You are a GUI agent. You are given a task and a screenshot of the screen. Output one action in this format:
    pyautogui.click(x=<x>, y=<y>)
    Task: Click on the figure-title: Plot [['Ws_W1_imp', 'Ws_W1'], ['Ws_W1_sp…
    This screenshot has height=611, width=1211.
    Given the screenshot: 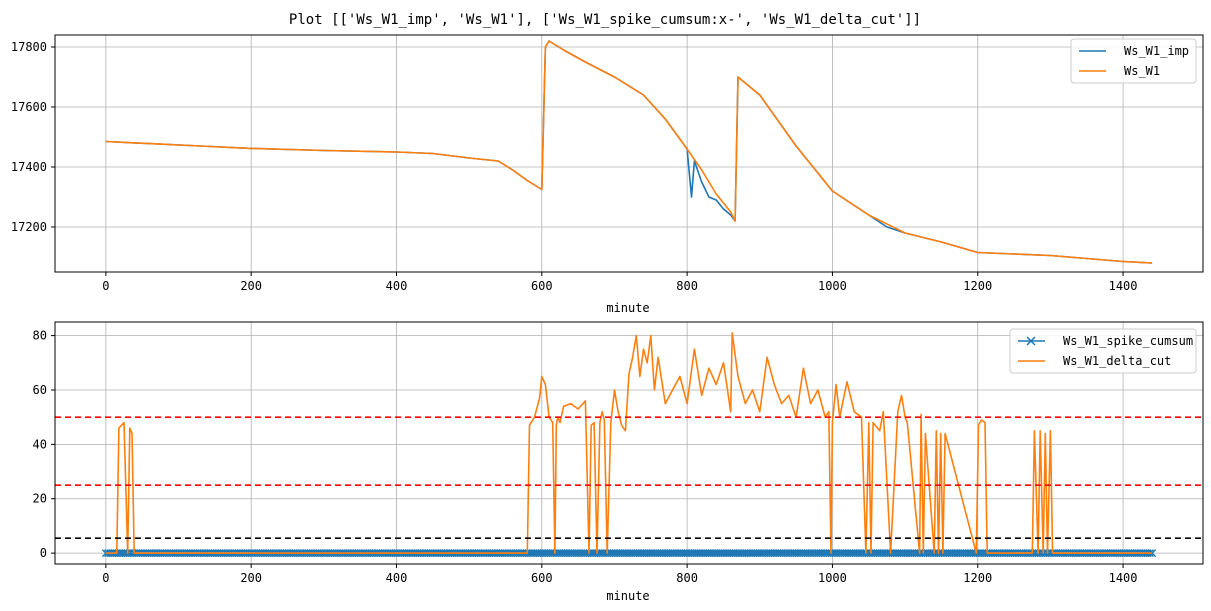 What is the action you would take?
    pyautogui.click(x=605, y=20)
    